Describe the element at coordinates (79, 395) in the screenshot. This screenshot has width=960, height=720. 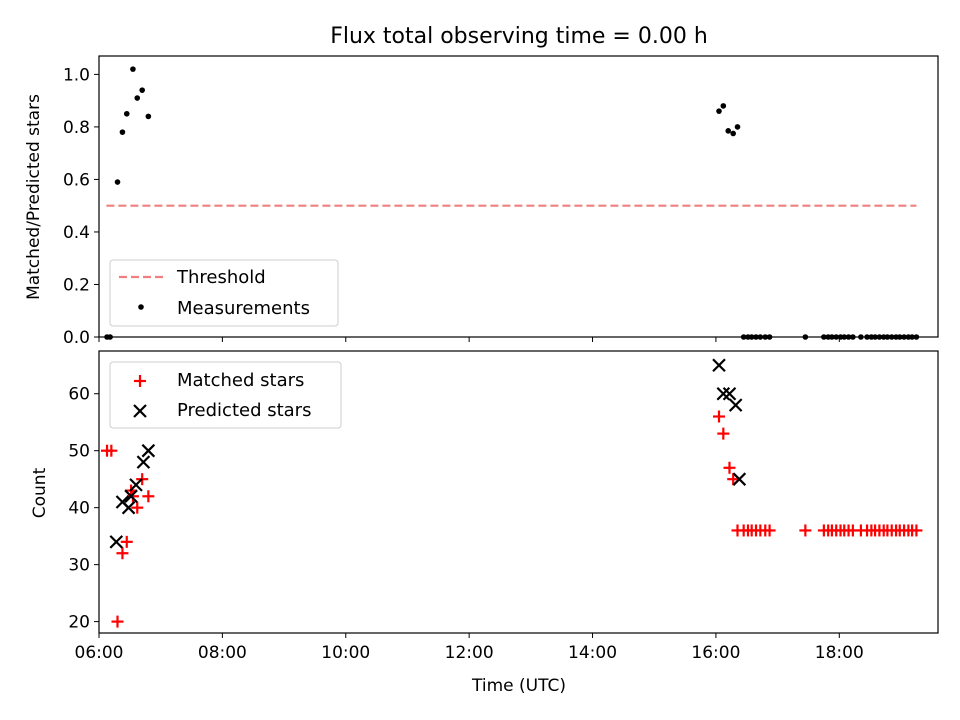
I see `y-tick-label: 60` at that location.